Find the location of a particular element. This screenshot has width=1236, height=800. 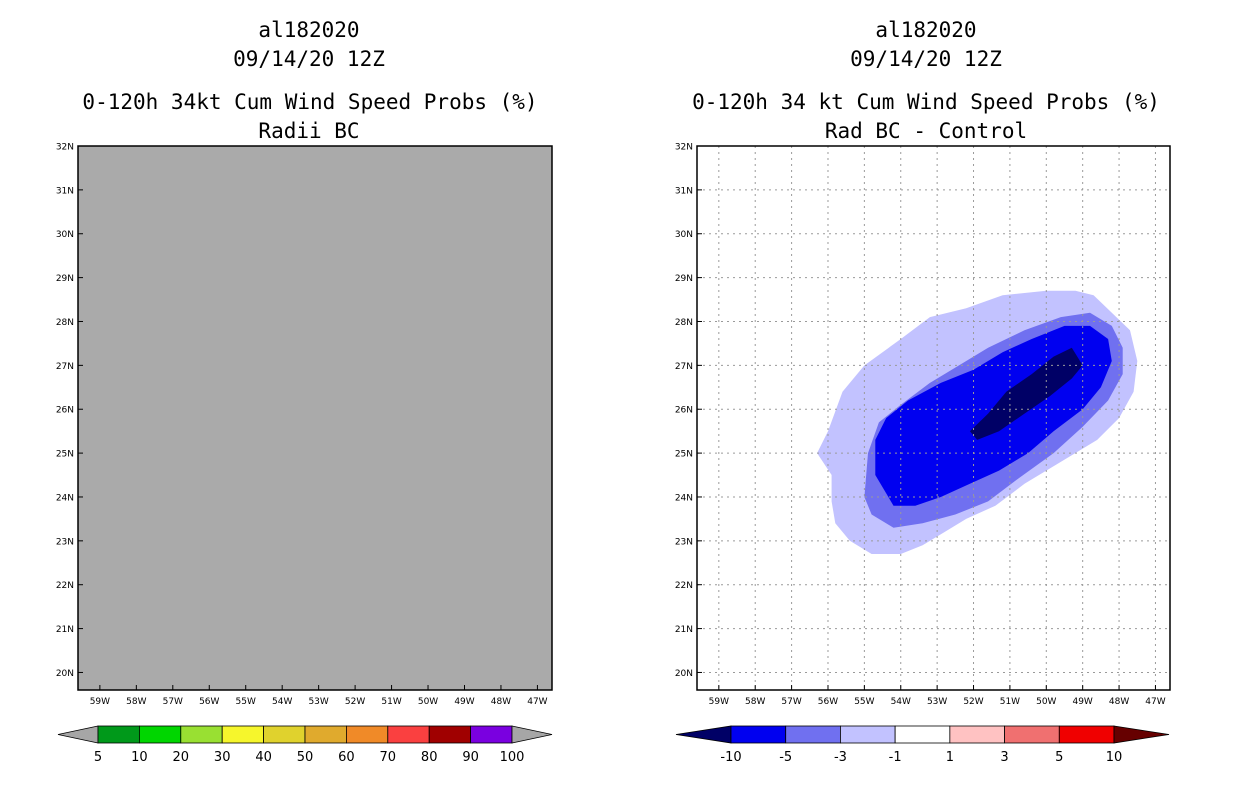

right-colorbar-label-5: 3 is located at coordinates (1004, 757).